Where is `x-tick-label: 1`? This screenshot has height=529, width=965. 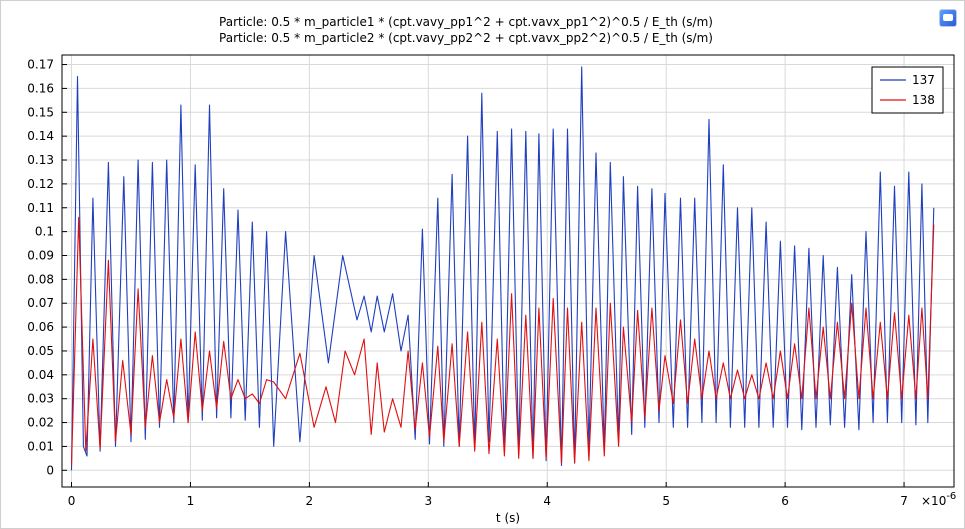 x-tick-label: 1 is located at coordinates (191, 501).